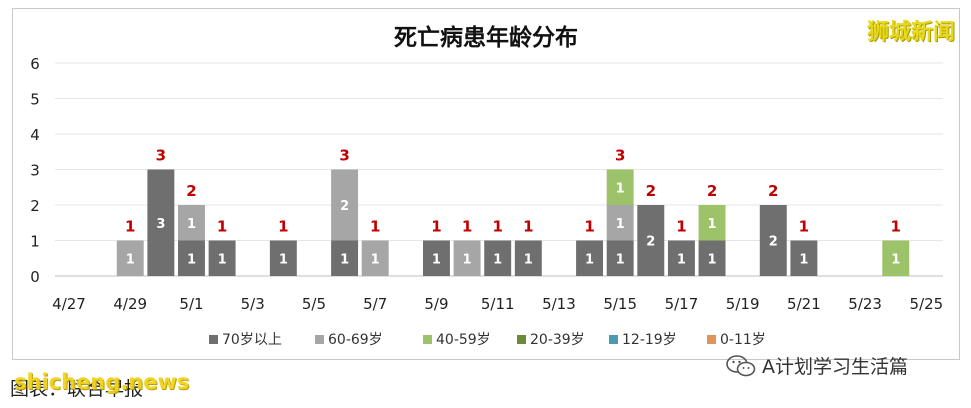  What do you see at coordinates (865, 304) in the screenshot?
I see `x-tick-label: 5/23` at bounding box center [865, 304].